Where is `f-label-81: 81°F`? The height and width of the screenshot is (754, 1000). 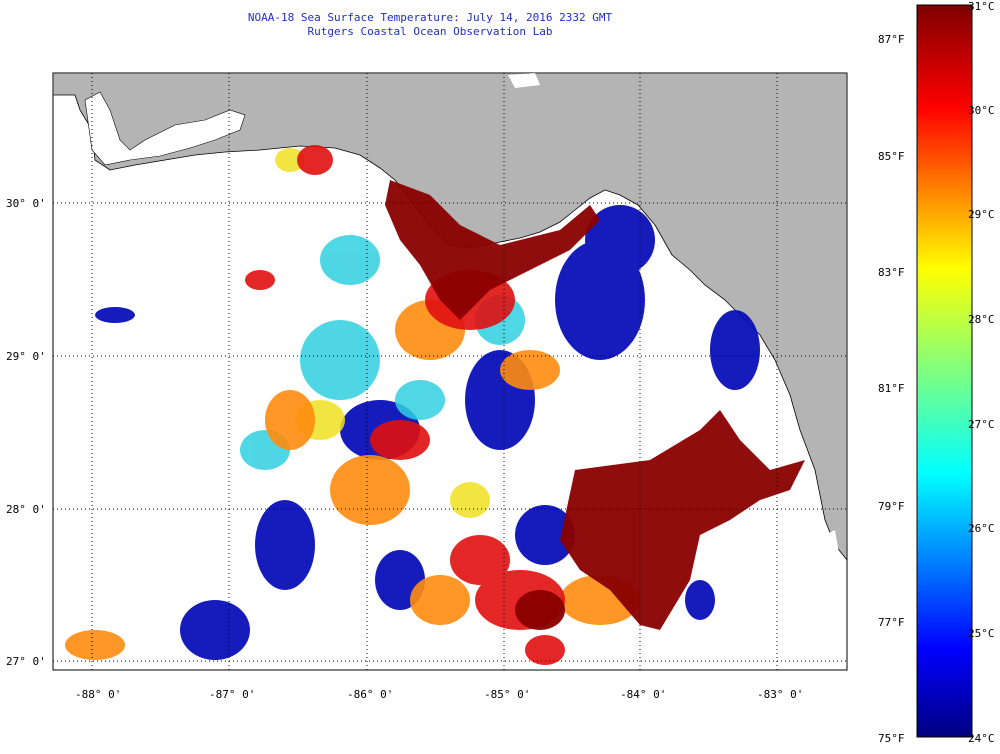 f-label-81: 81°F is located at coordinates (891, 388).